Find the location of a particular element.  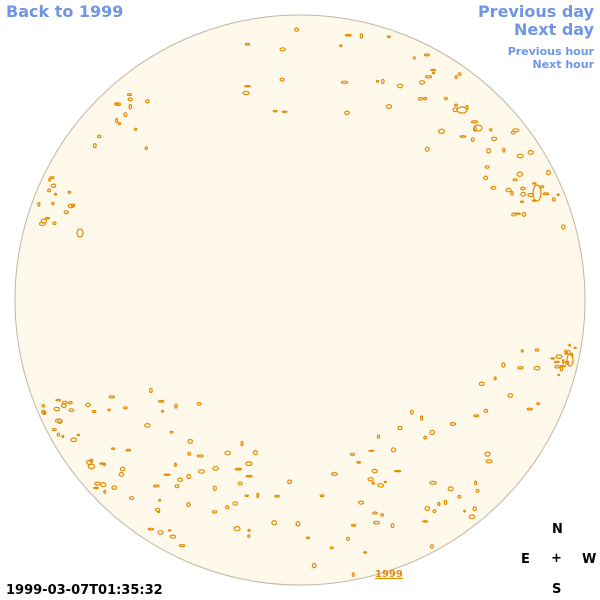

previous-day-link: Previous day is located at coordinates (535, 11).